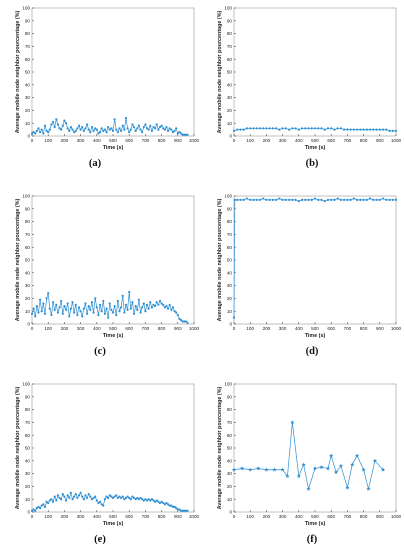  What do you see at coordinates (28, 435) in the screenshot?
I see `y-tick-label: 60` at bounding box center [28, 435].